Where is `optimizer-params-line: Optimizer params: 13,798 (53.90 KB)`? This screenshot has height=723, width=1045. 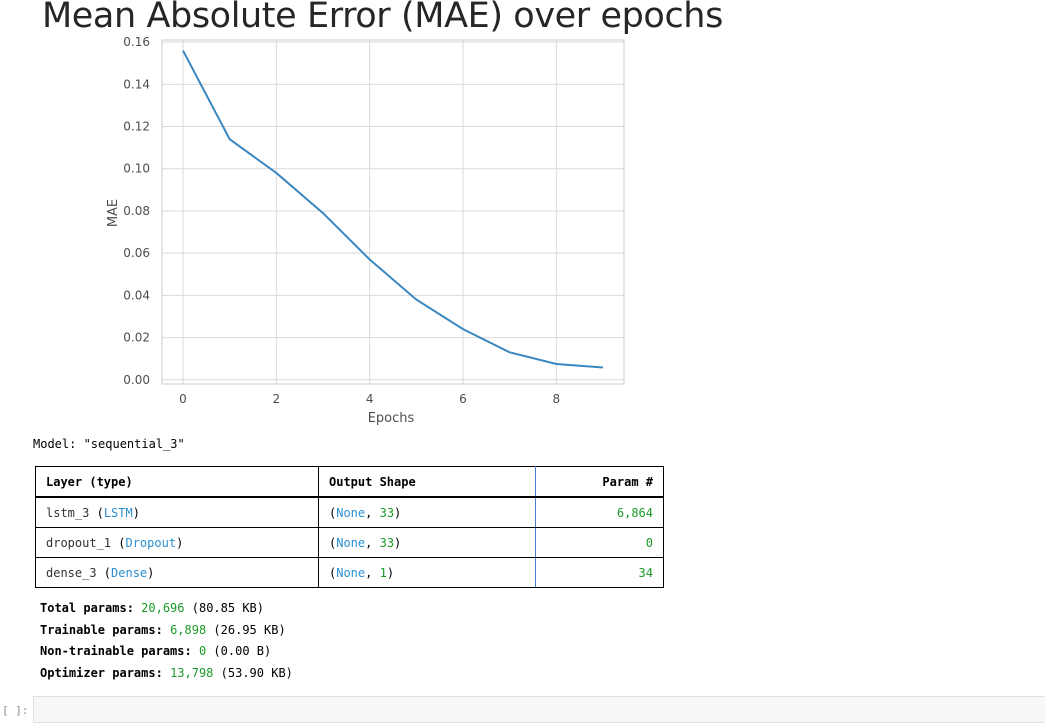 optimizer-params-line: Optimizer params: 13,798 (53.90 KB) is located at coordinates (166, 673).